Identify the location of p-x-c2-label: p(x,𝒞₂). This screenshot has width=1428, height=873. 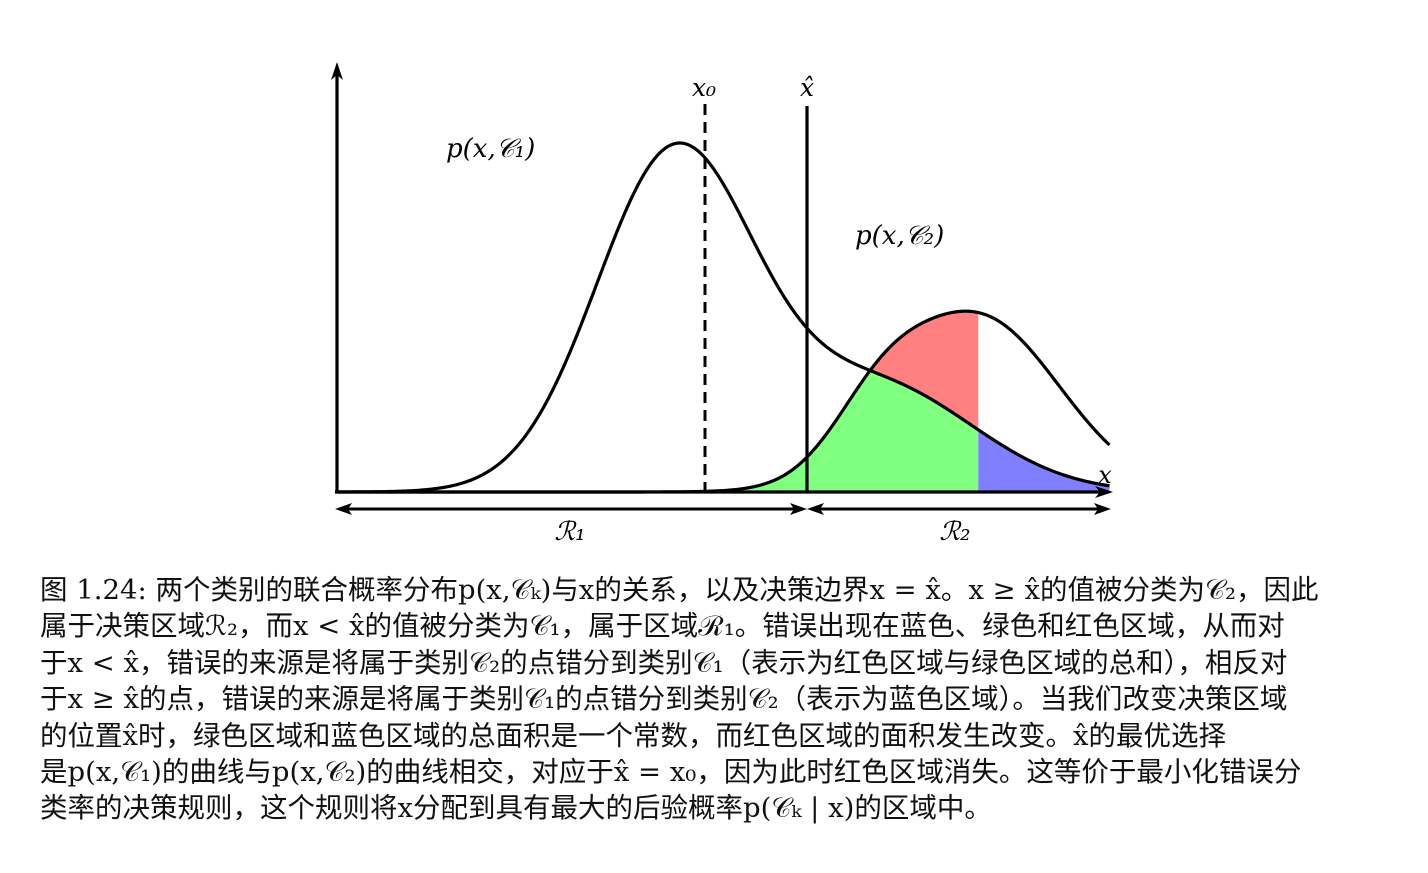
(899, 236).